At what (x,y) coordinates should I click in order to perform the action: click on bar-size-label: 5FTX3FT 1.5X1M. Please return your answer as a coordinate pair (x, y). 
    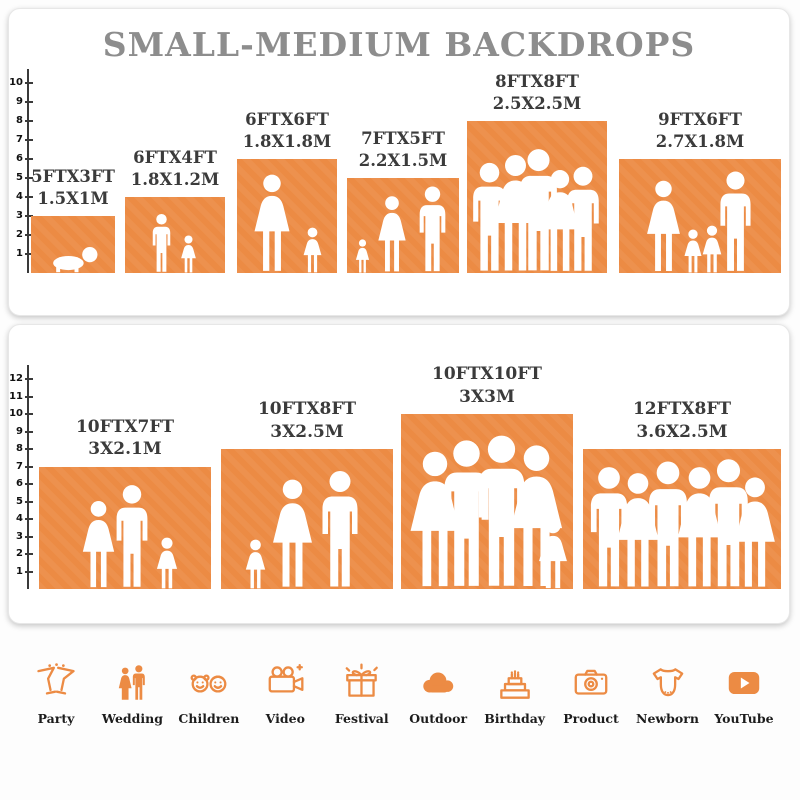
    Looking at the image, I should click on (73, 188).